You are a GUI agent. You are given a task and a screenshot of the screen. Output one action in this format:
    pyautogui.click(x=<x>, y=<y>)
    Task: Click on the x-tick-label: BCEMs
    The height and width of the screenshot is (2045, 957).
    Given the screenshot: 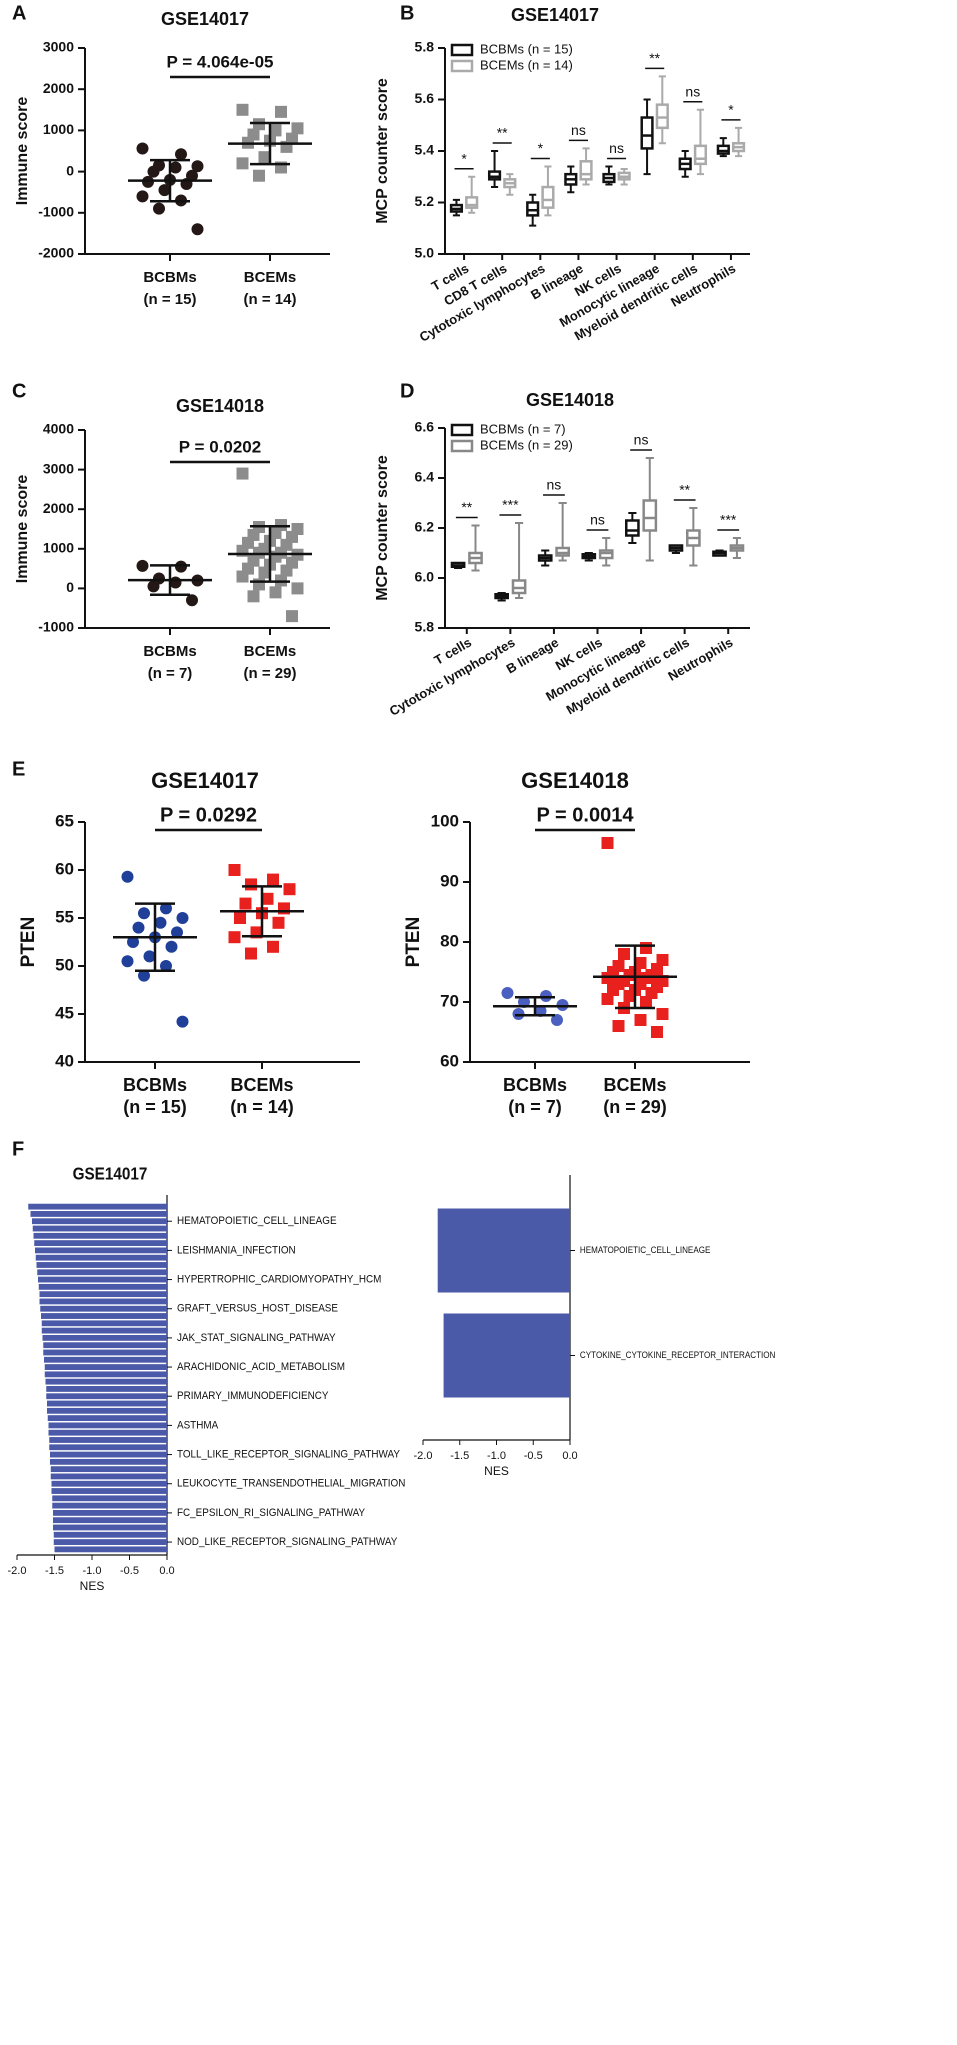 What is the action you would take?
    pyautogui.click(x=634, y=1085)
    